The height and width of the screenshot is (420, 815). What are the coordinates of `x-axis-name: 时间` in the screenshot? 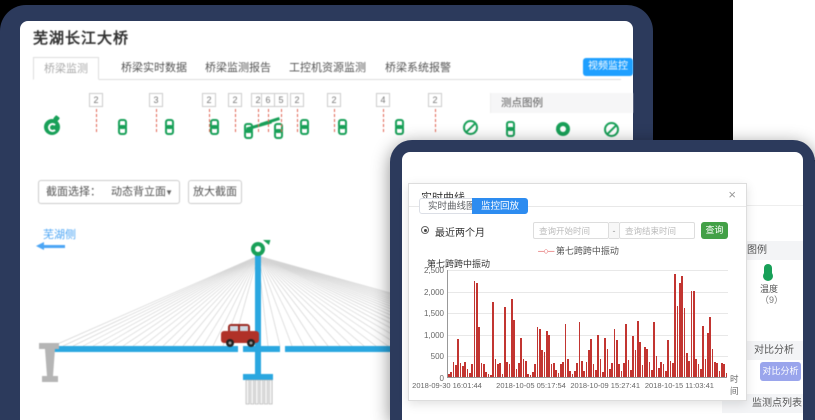 It's located at (734, 385).